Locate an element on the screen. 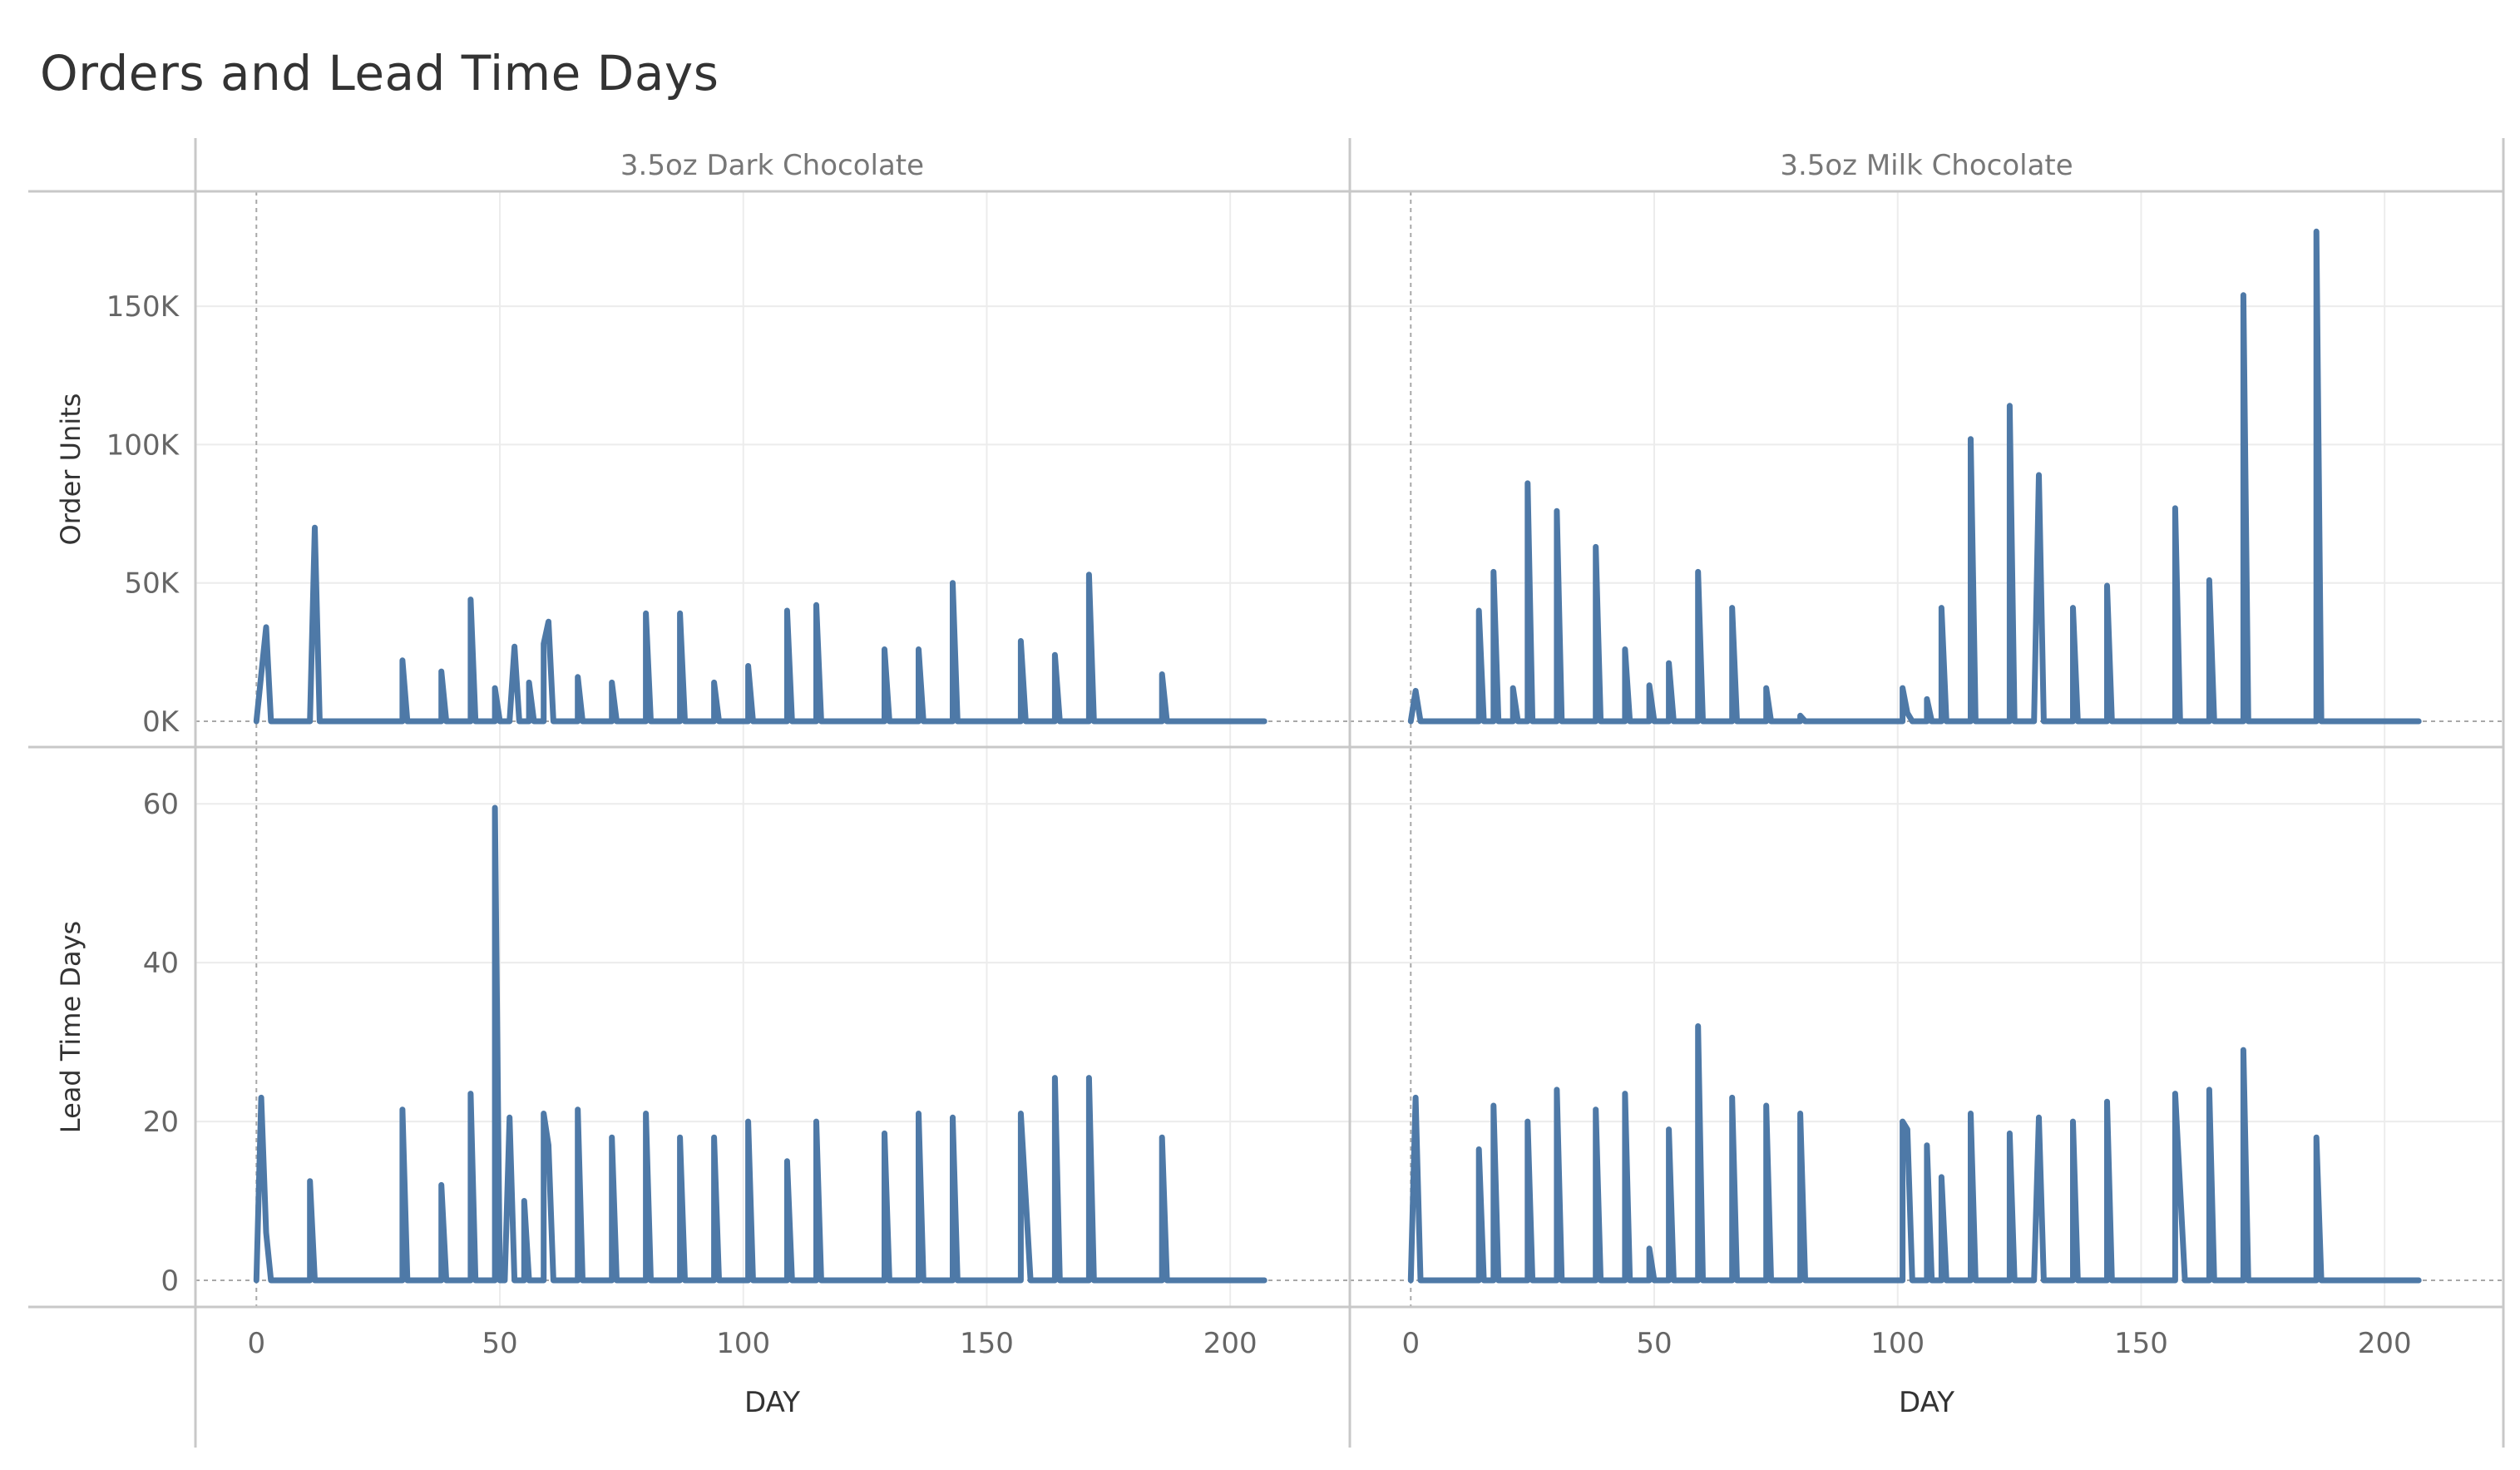  series-line-3-5oz-dark-chocolate-order-units is located at coordinates (760, 624).